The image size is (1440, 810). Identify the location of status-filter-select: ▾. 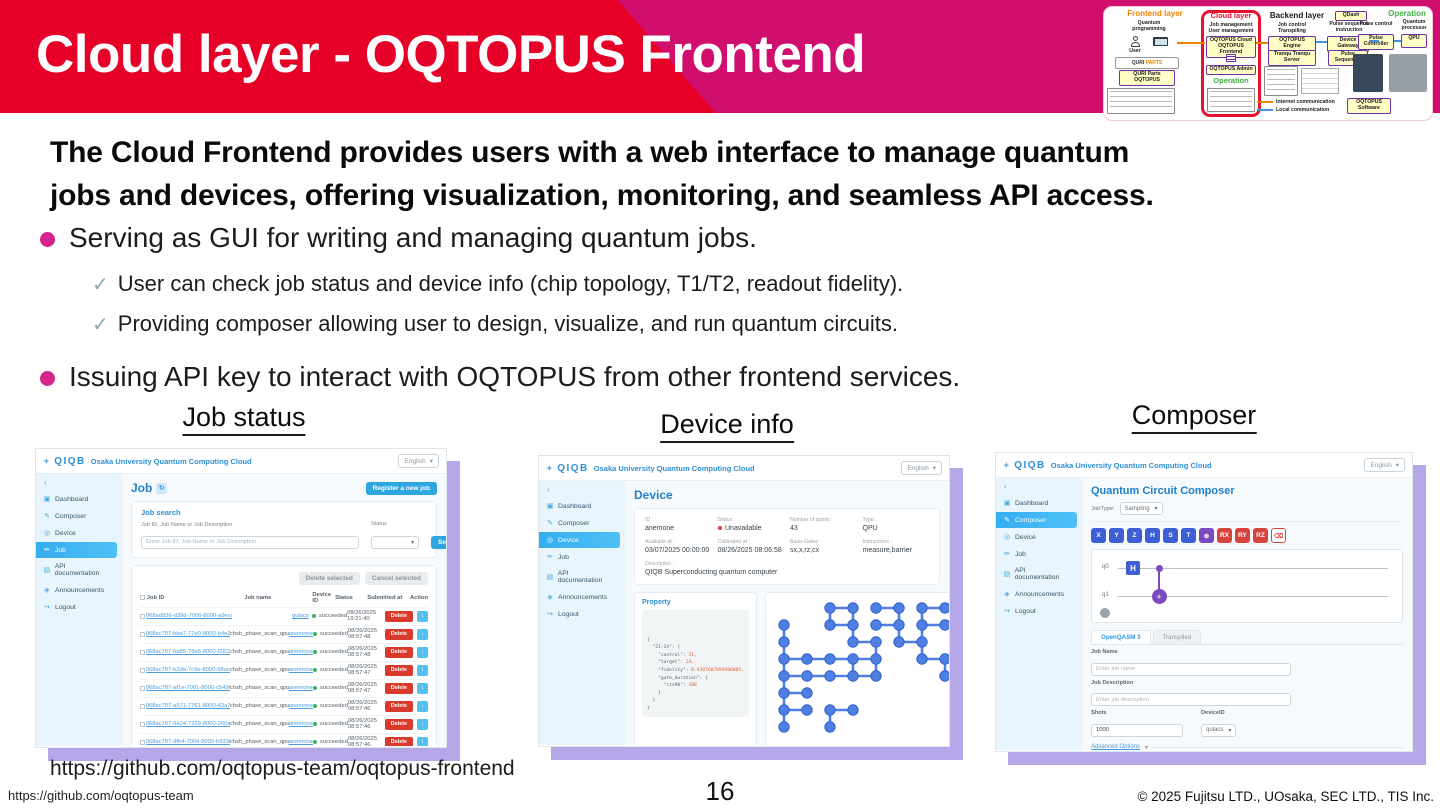
(395, 542).